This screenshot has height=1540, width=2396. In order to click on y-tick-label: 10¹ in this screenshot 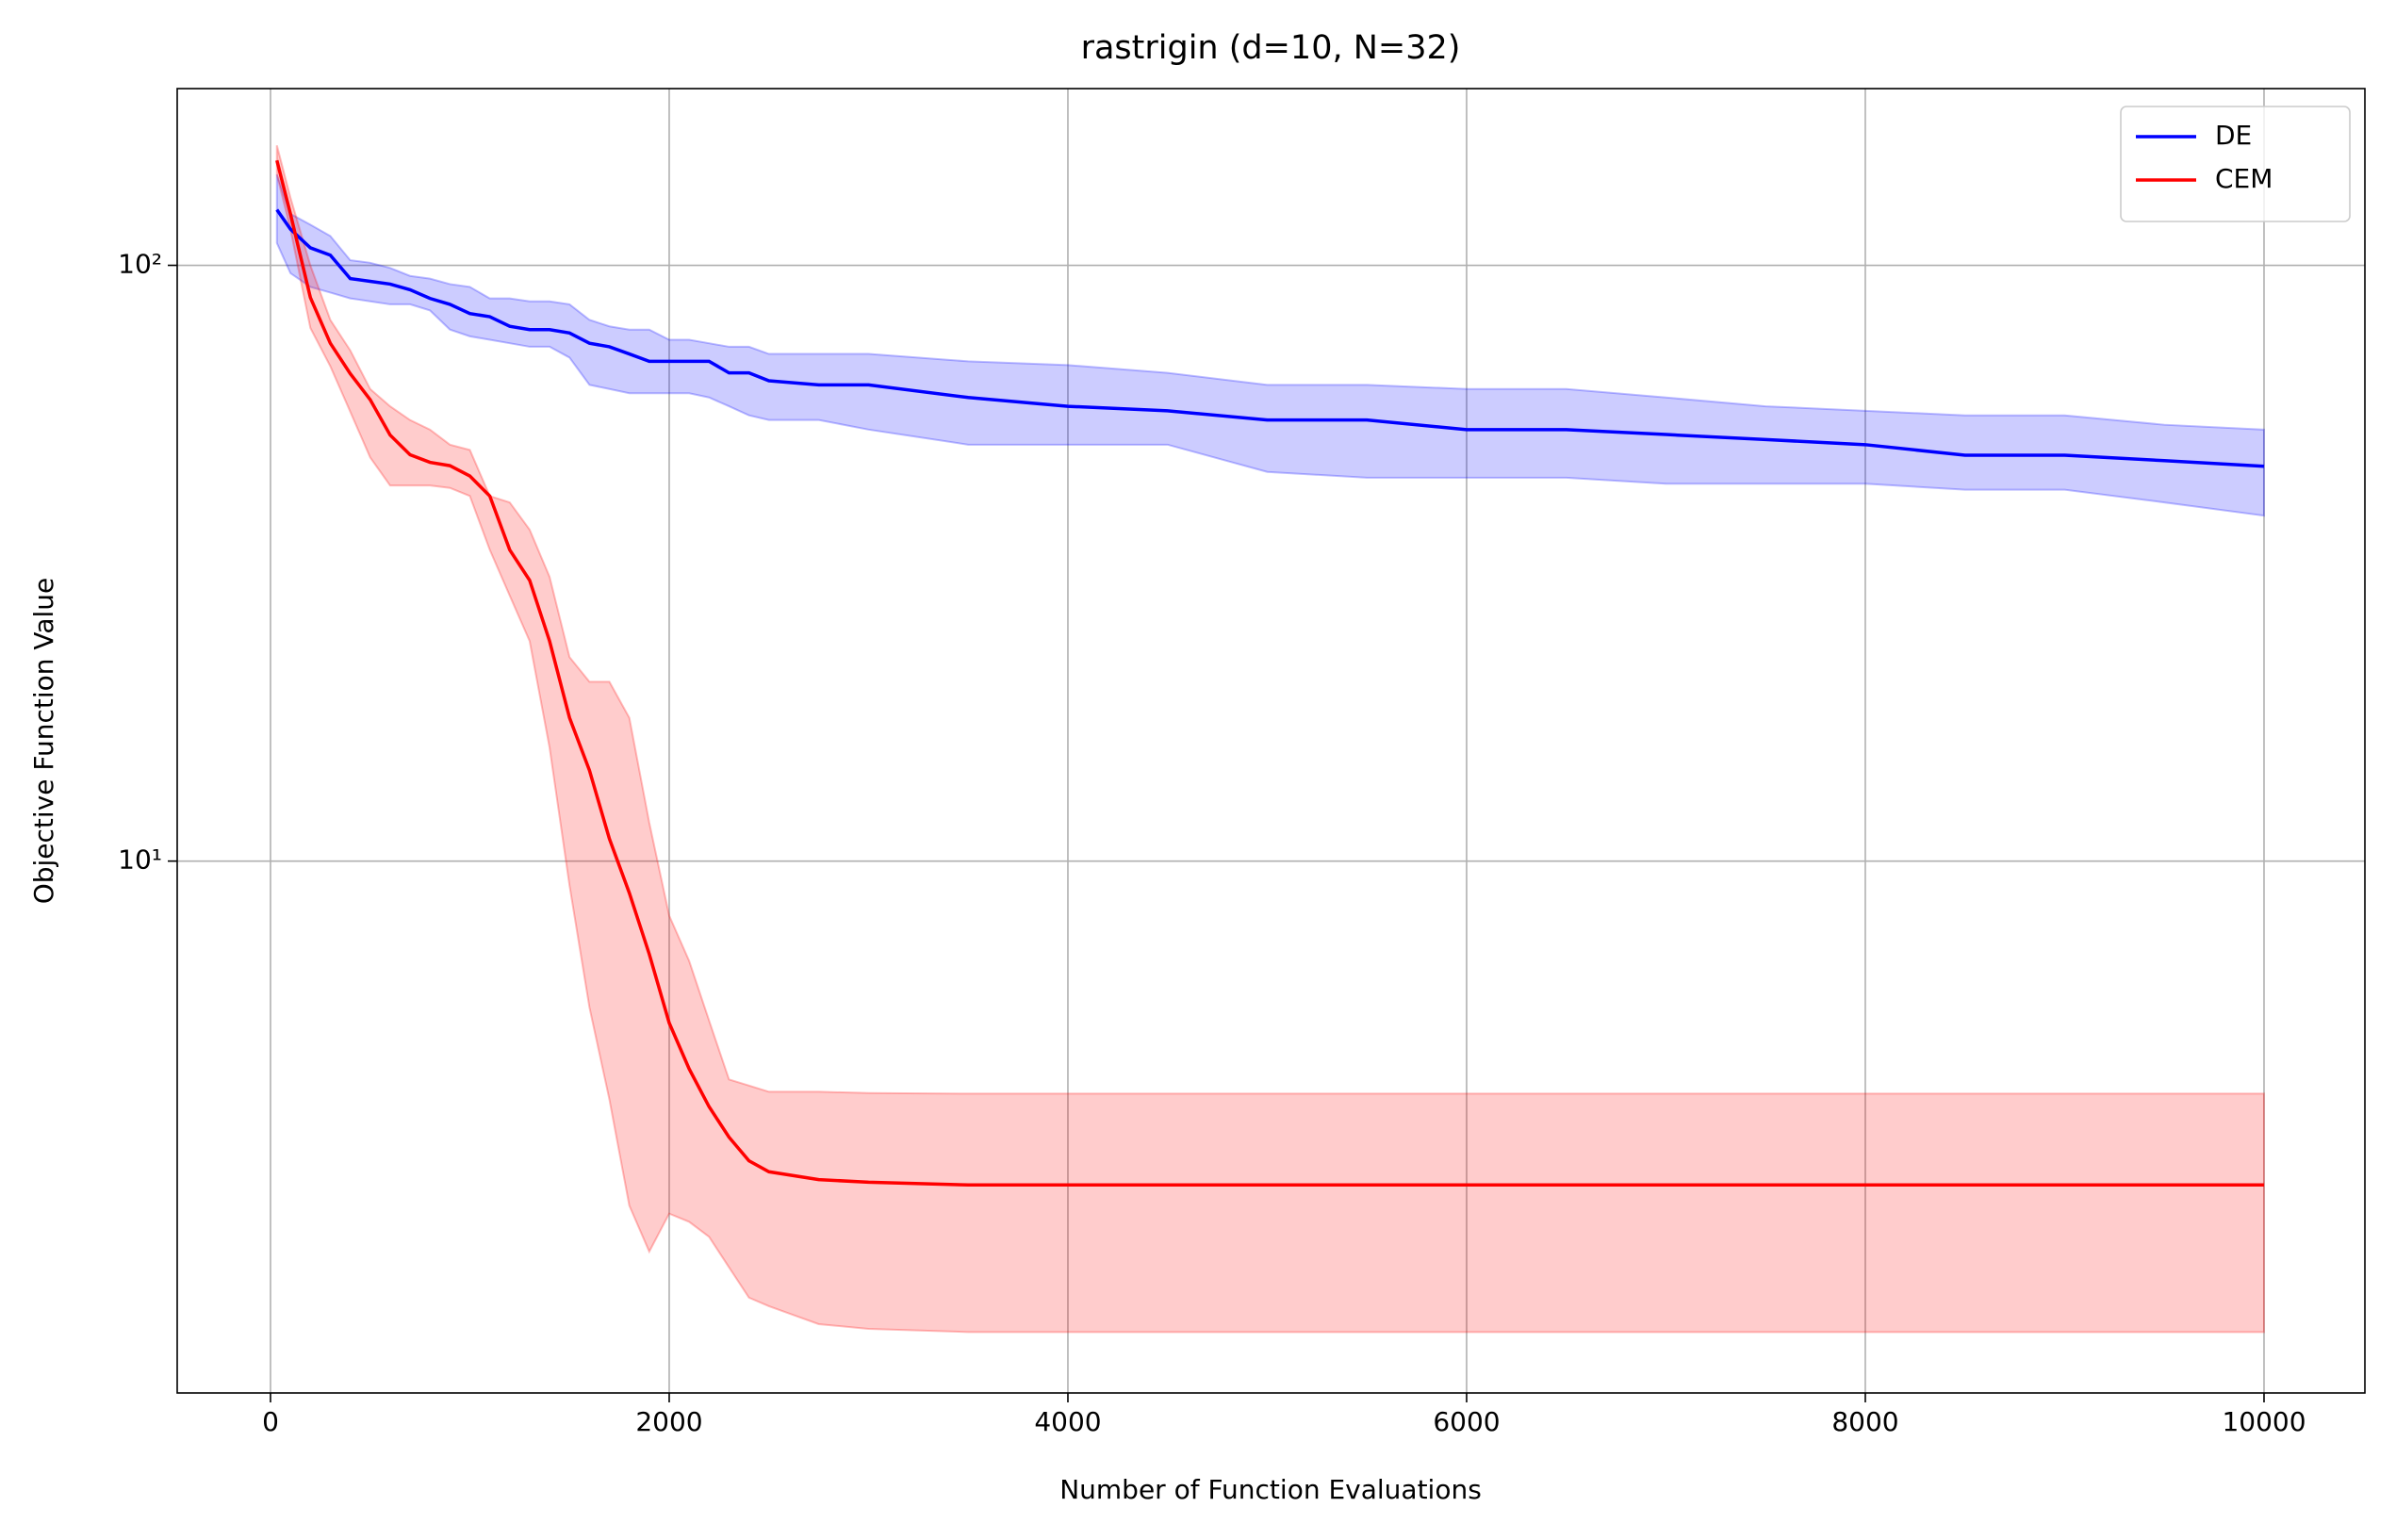, I will do `click(140, 860)`.